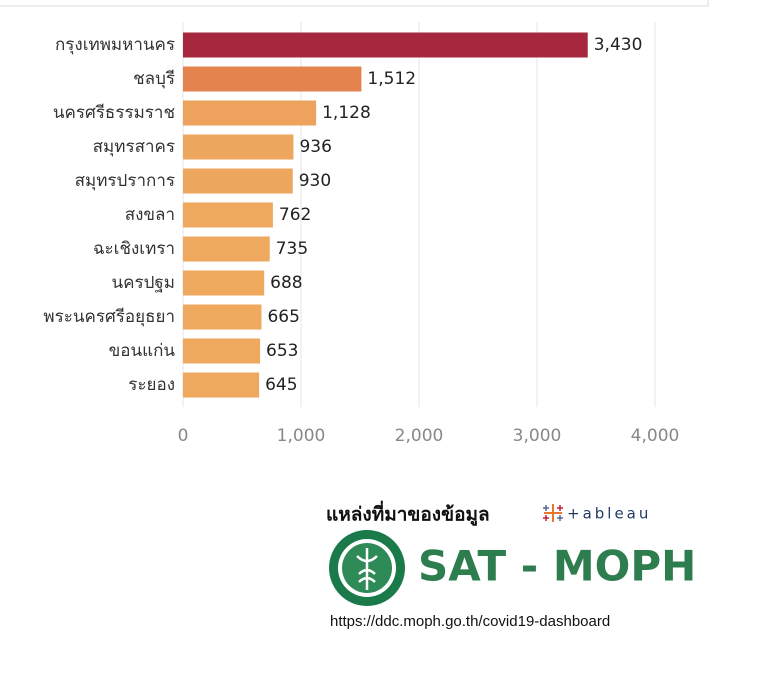 This screenshot has width=764, height=680. I want to click on x-tick-label: 1,000, so click(301, 436).